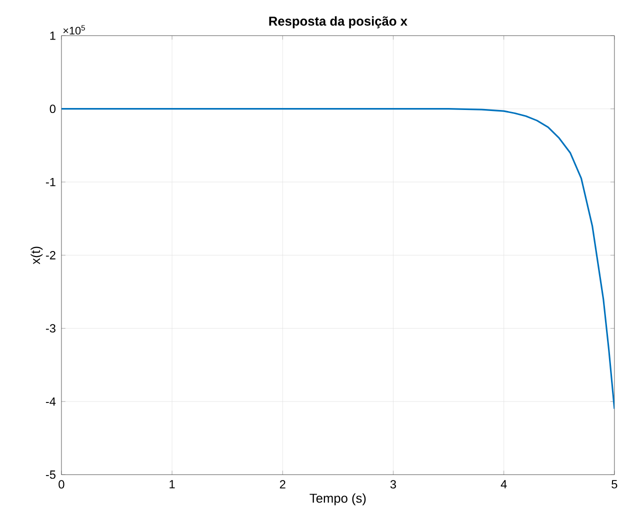 The width and height of the screenshot is (621, 531). I want to click on x-tick-label: 4, so click(503, 484).